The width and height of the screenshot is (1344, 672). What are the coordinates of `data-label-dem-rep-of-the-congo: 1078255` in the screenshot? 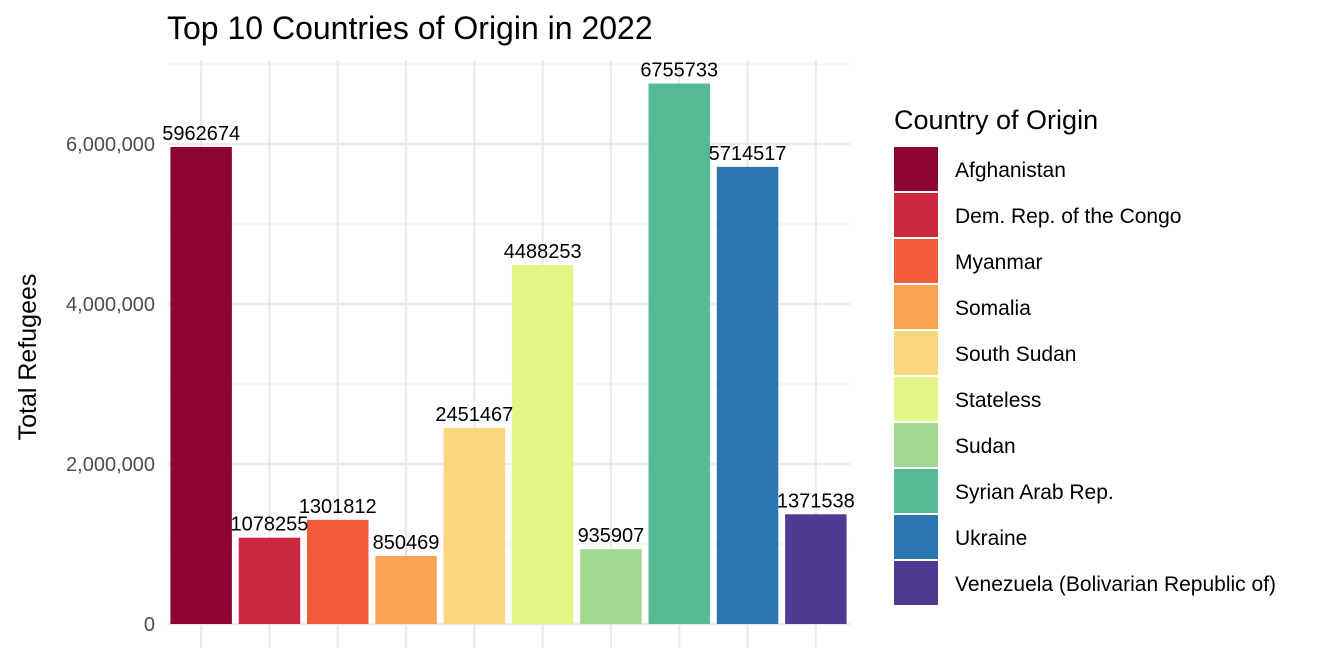 It's located at (270, 525).